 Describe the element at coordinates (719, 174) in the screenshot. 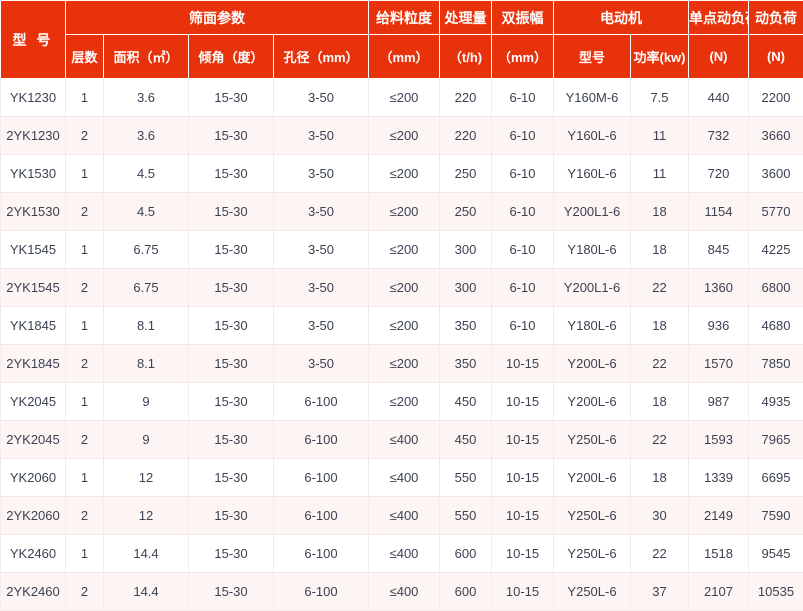

I see `cell-single-load: 720` at that location.